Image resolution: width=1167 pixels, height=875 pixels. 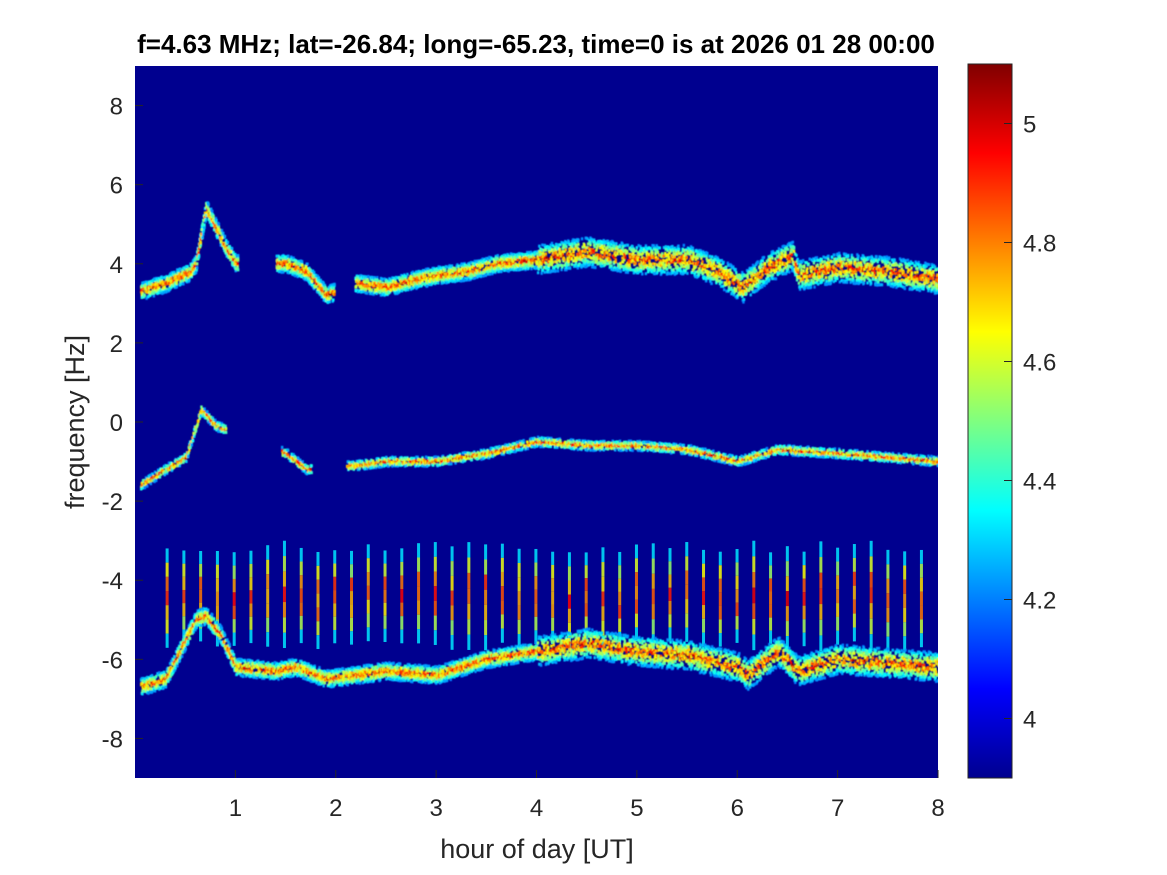 I want to click on trace-middle, so click(x=539, y=448).